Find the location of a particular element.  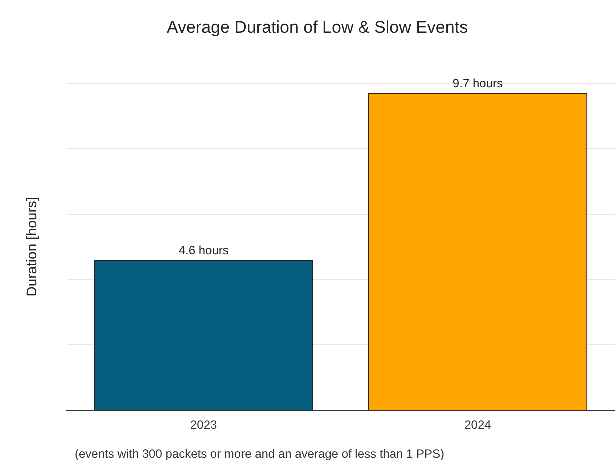

chart-title: Average Duration of Low & Slow Events is located at coordinates (317, 27).